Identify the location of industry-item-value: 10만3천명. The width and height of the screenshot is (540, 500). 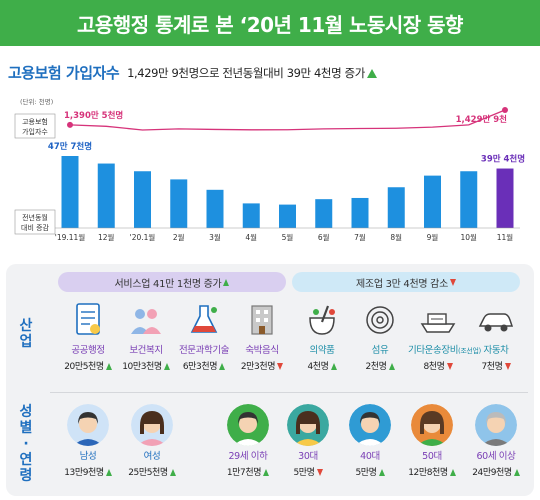
(146, 365).